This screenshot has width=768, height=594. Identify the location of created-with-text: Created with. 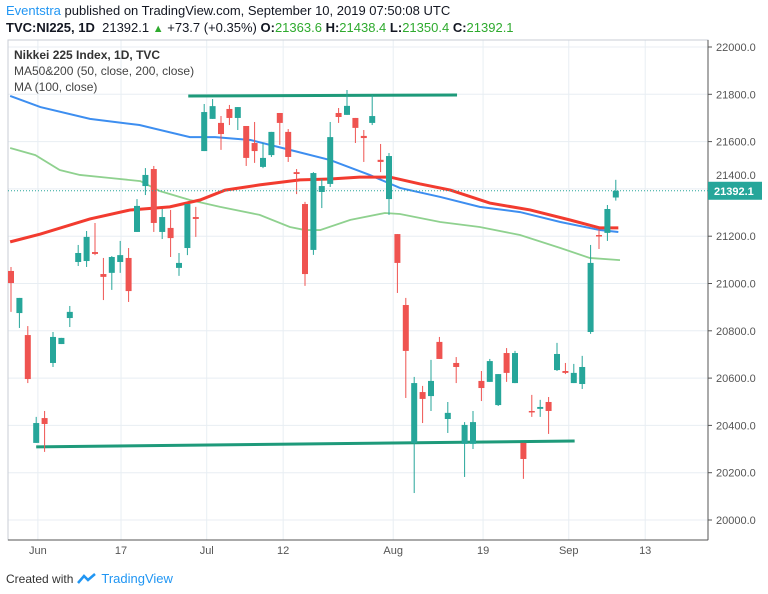
(40, 578).